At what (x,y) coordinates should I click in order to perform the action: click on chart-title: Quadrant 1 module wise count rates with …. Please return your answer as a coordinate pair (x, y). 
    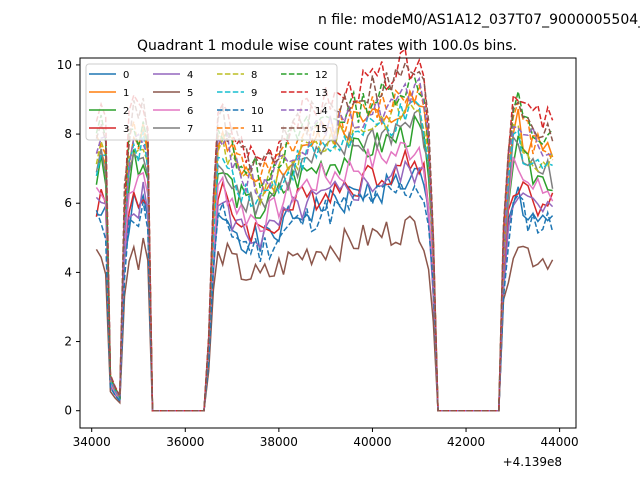
    Looking at the image, I should click on (327, 46).